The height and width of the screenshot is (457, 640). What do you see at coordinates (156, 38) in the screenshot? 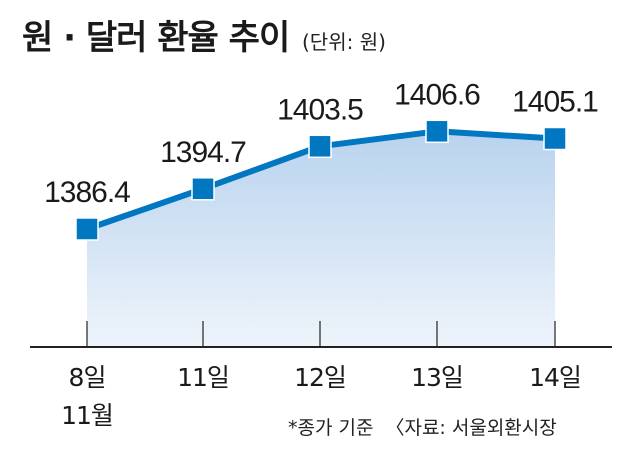
I see `chart-title: 원 · 달러 환율 추이` at bounding box center [156, 38].